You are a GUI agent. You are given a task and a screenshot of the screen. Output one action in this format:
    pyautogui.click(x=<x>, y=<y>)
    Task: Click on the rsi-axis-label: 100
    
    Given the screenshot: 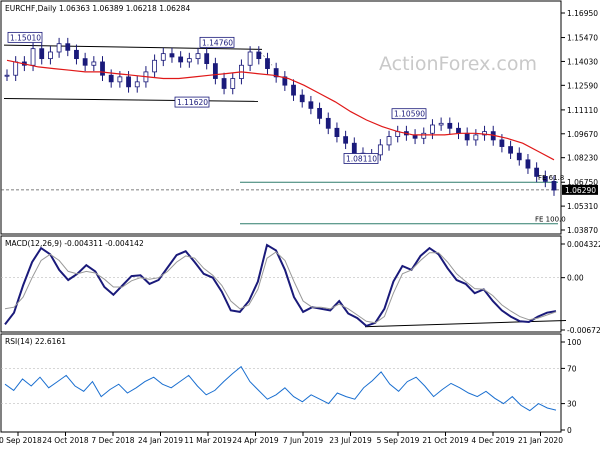 What is the action you would take?
    pyautogui.click(x=574, y=342)
    